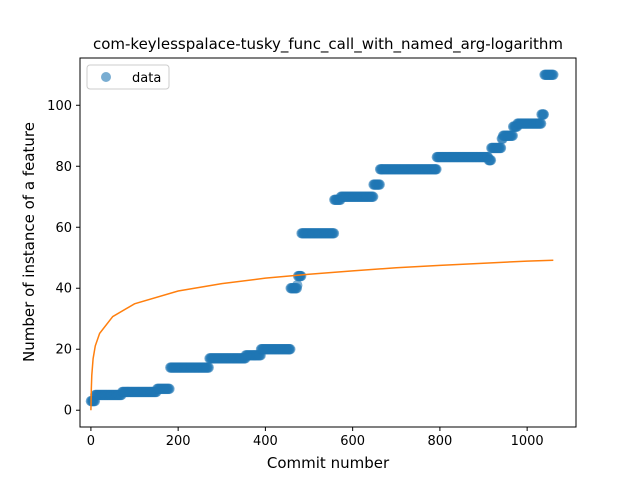 This screenshot has width=640, height=480. What do you see at coordinates (63, 228) in the screenshot?
I see `y-tick-label: 60` at bounding box center [63, 228].